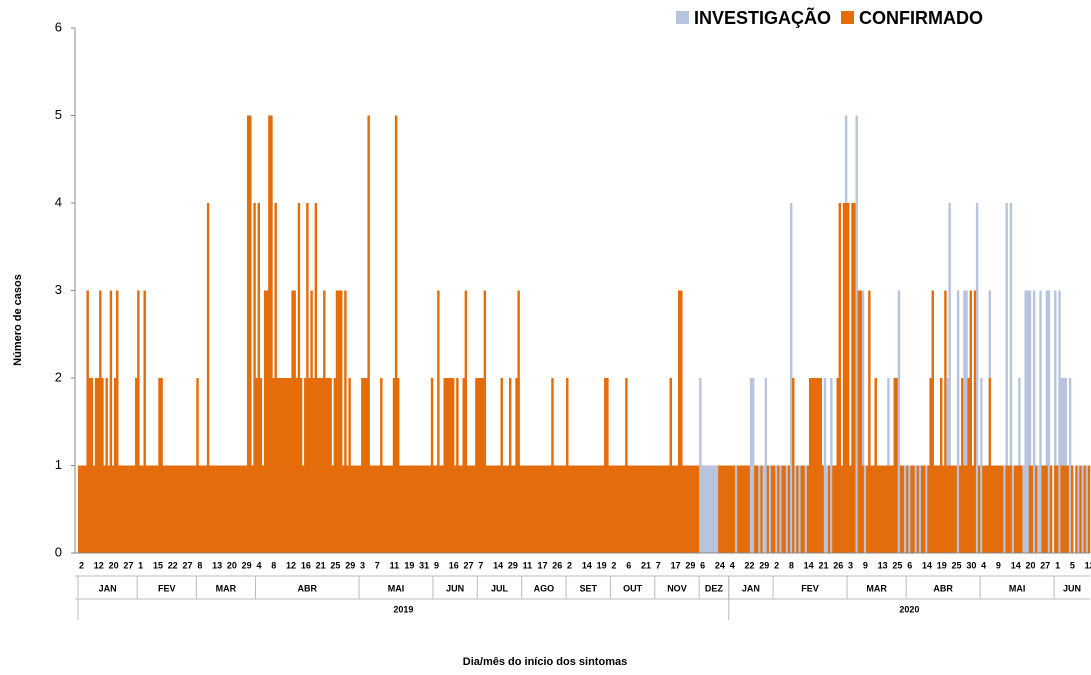 The height and width of the screenshot is (675, 1091). I want to click on x-tick-label: 19, so click(602, 565).